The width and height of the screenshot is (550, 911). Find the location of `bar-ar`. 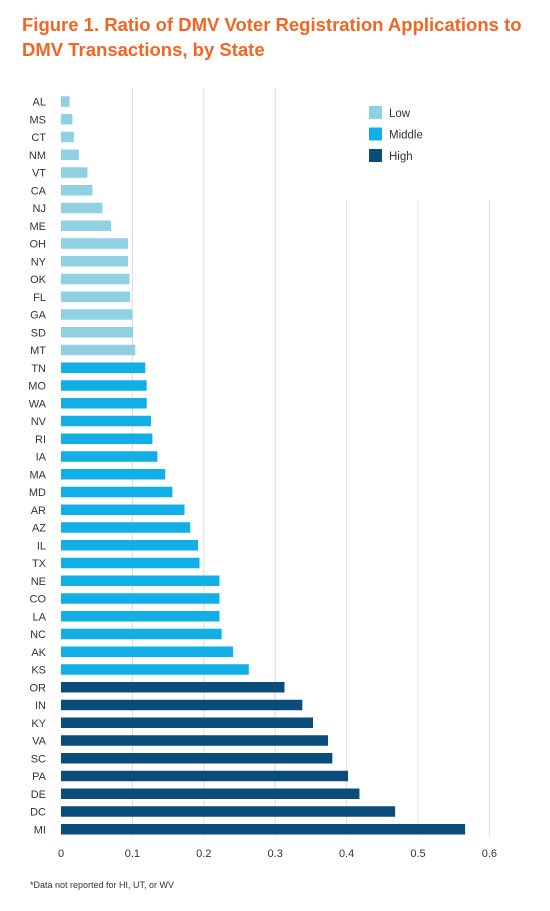

bar-ar is located at coordinates (123, 509).